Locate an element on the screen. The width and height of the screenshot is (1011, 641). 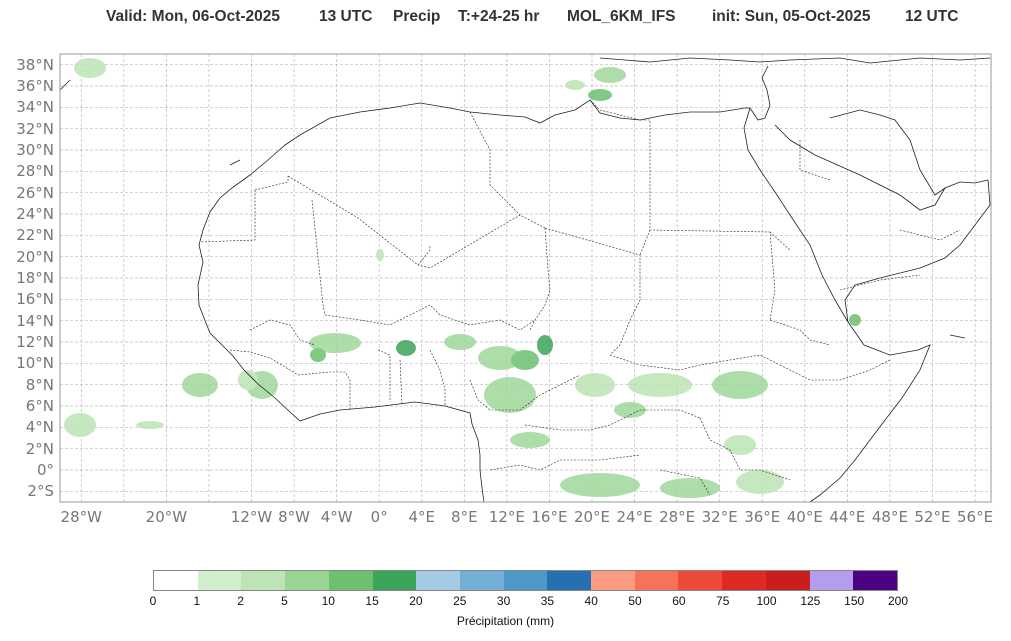
lat-label: 12°N is located at coordinates (35, 342).